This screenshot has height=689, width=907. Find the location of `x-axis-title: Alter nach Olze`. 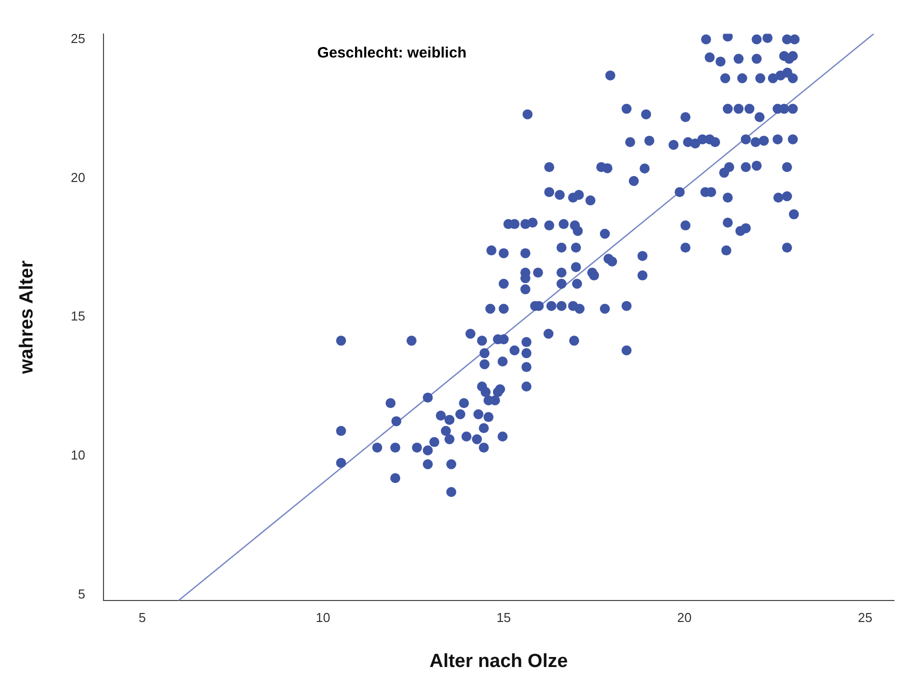

x-axis-title: Alter nach Olze is located at coordinates (498, 661).